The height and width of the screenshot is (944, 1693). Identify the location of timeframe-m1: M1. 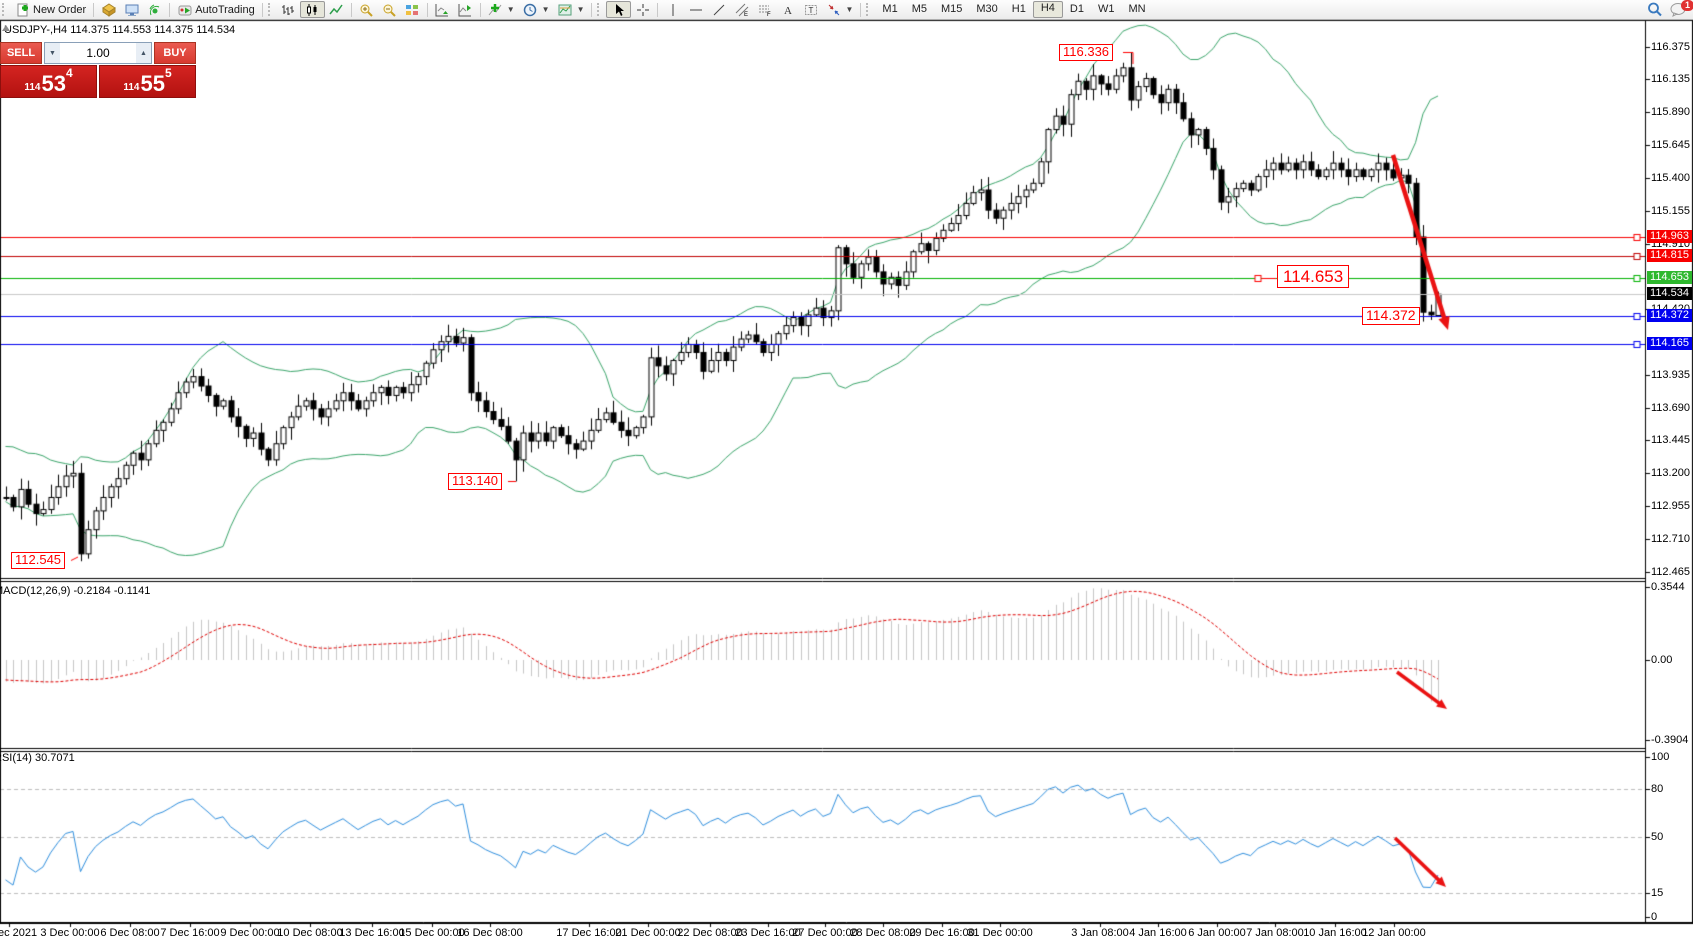
(890, 9).